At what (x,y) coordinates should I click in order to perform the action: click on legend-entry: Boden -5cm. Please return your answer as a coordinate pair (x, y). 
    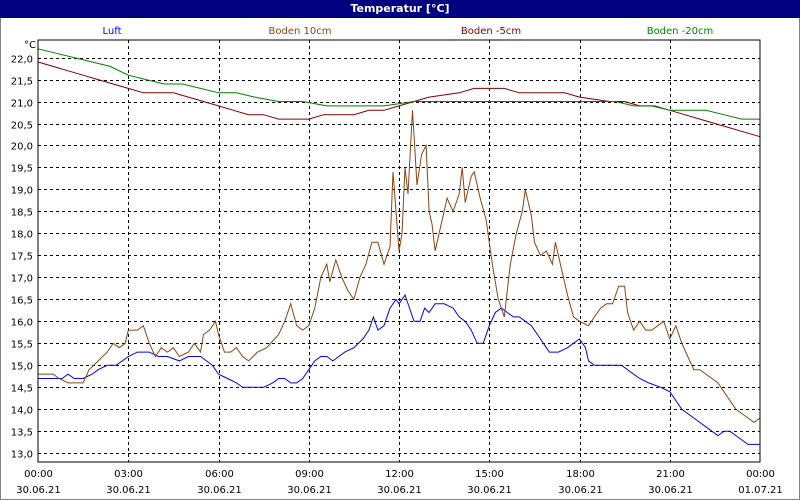
    Looking at the image, I should click on (491, 31).